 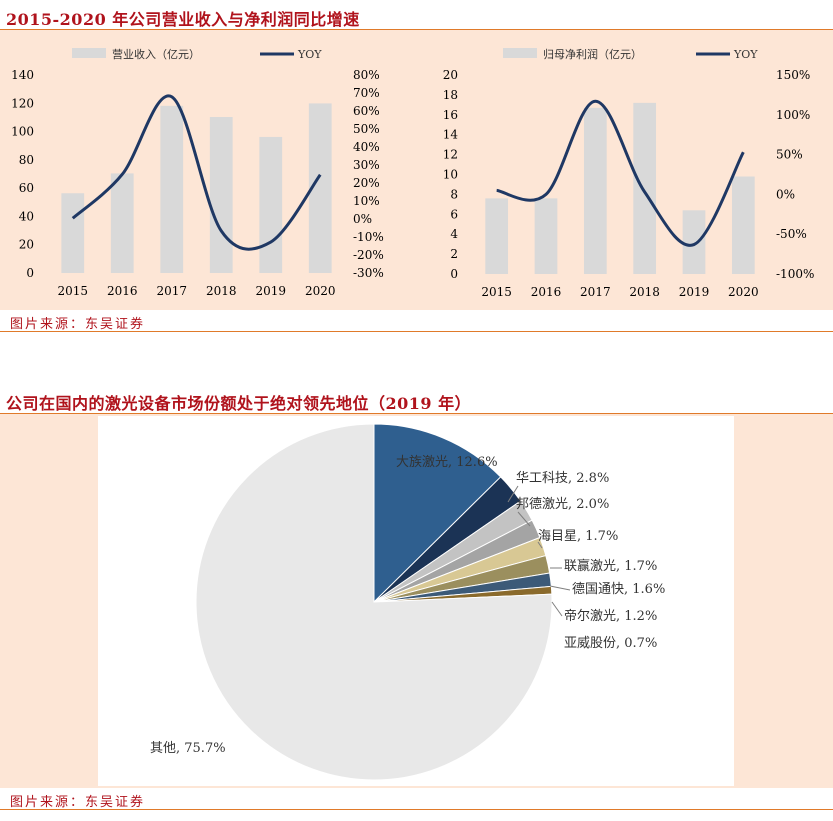 I want to click on y2-tick-label: -100%, so click(x=795, y=274).